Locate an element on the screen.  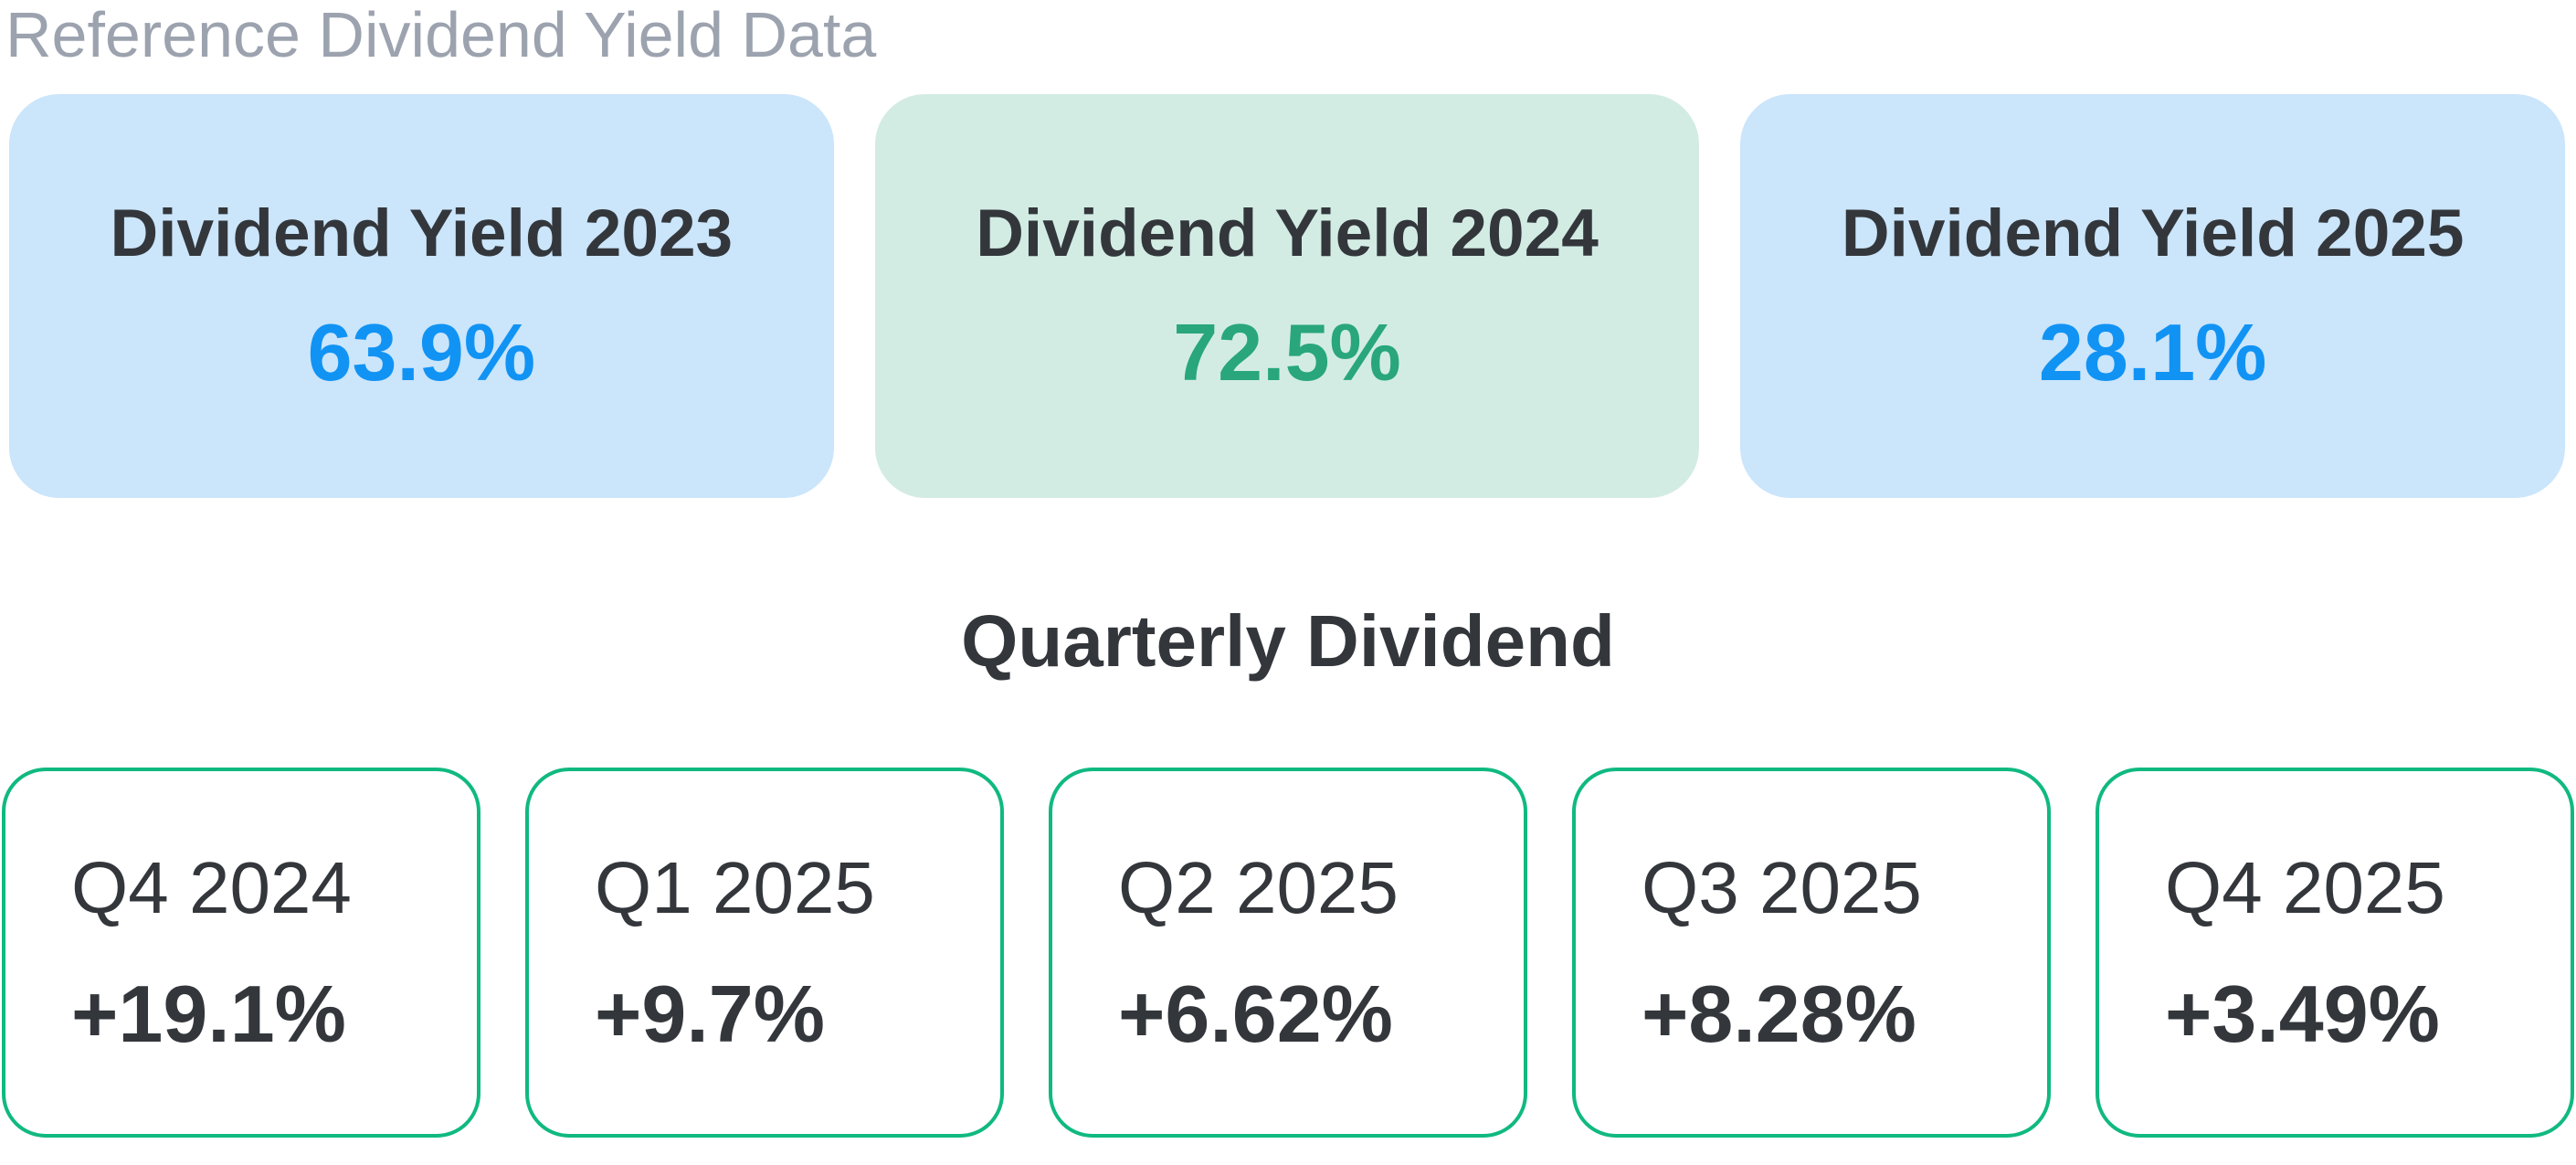
yield-card-2024: Dividend Yield 2024 72.5% is located at coordinates (1287, 296).